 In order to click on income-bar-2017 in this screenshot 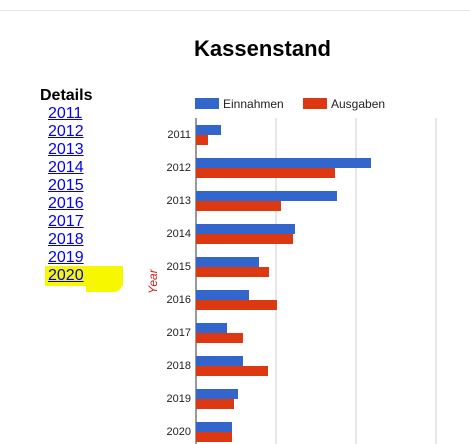, I will do `click(211, 328)`.